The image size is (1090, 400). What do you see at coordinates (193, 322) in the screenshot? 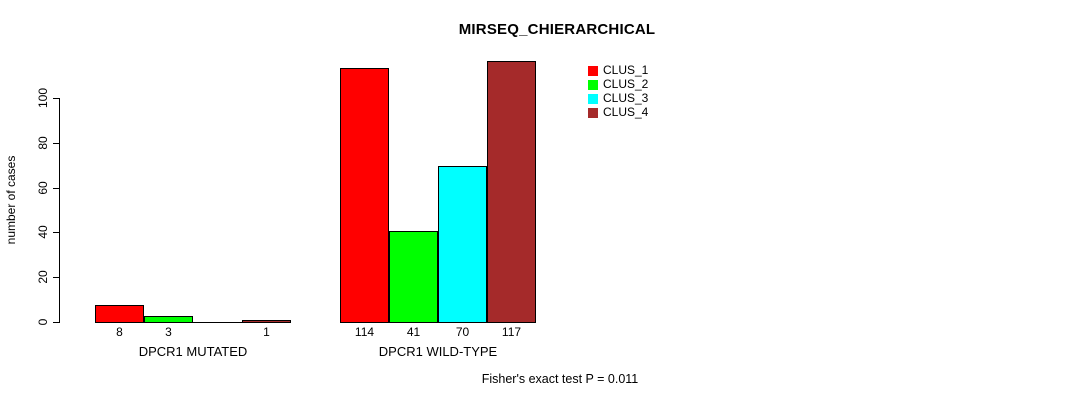
I see `x-baseline` at bounding box center [193, 322].